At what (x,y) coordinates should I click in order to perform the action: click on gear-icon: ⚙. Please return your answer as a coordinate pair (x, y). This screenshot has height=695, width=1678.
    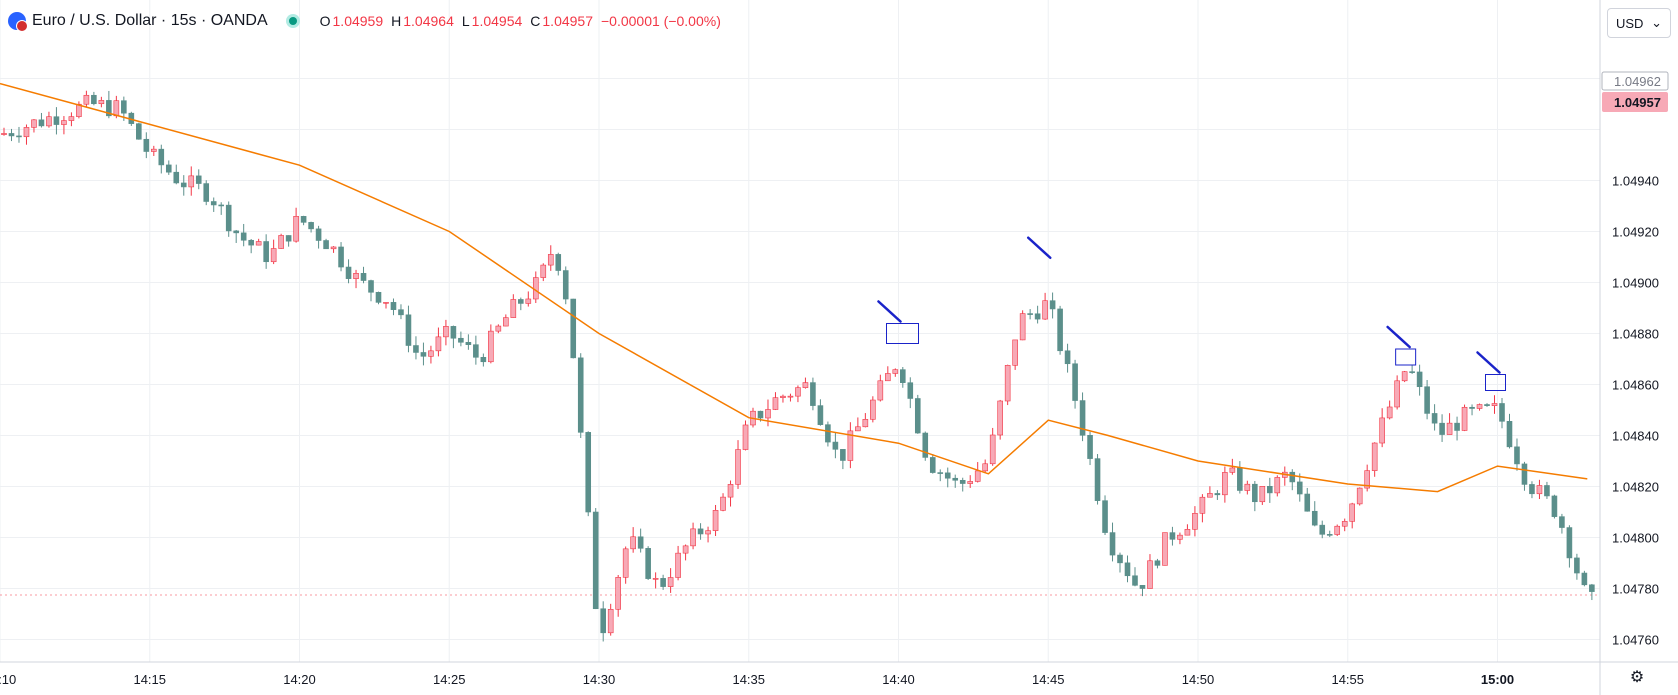
    Looking at the image, I should click on (1637, 677).